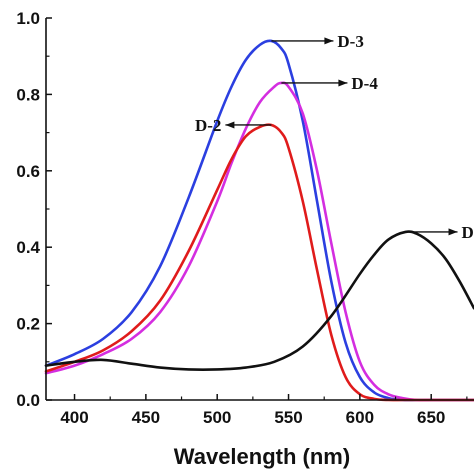 The height and width of the screenshot is (474, 474). I want to click on y-tick-label: 0.2, so click(28, 324).